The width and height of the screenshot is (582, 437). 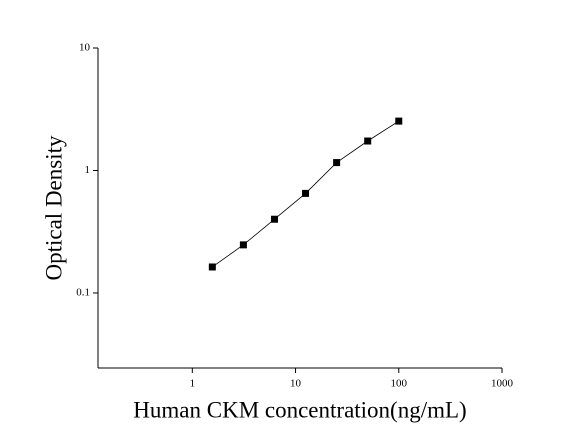 What do you see at coordinates (296, 384) in the screenshot?
I see `x-tick-label: 10` at bounding box center [296, 384].